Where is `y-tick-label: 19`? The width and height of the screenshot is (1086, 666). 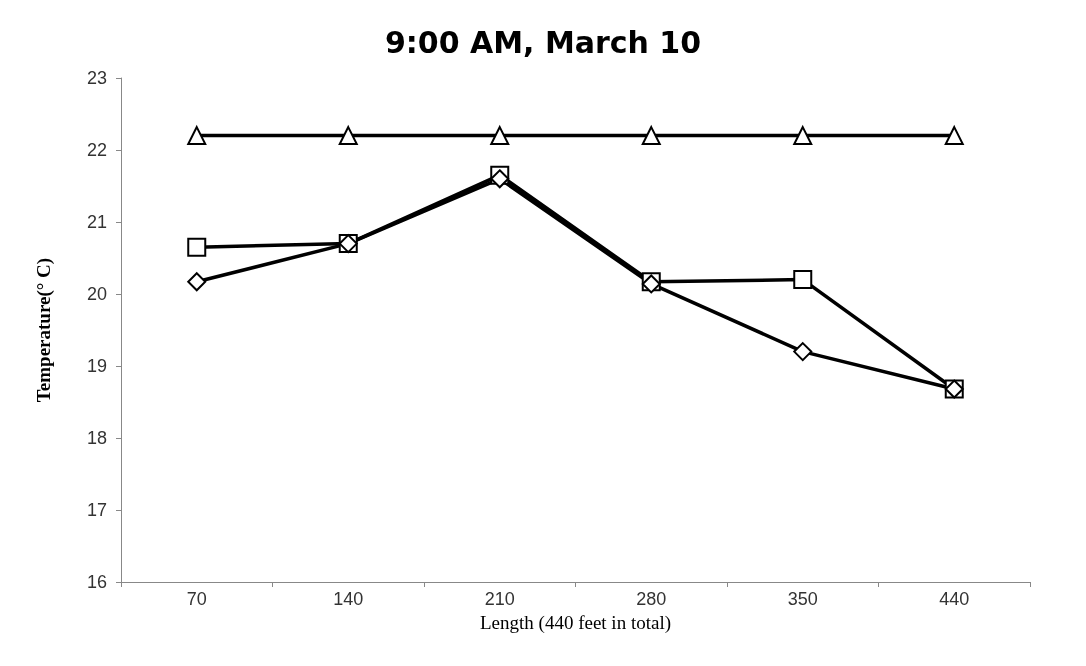 y-tick-label: 19 is located at coordinates (96, 366).